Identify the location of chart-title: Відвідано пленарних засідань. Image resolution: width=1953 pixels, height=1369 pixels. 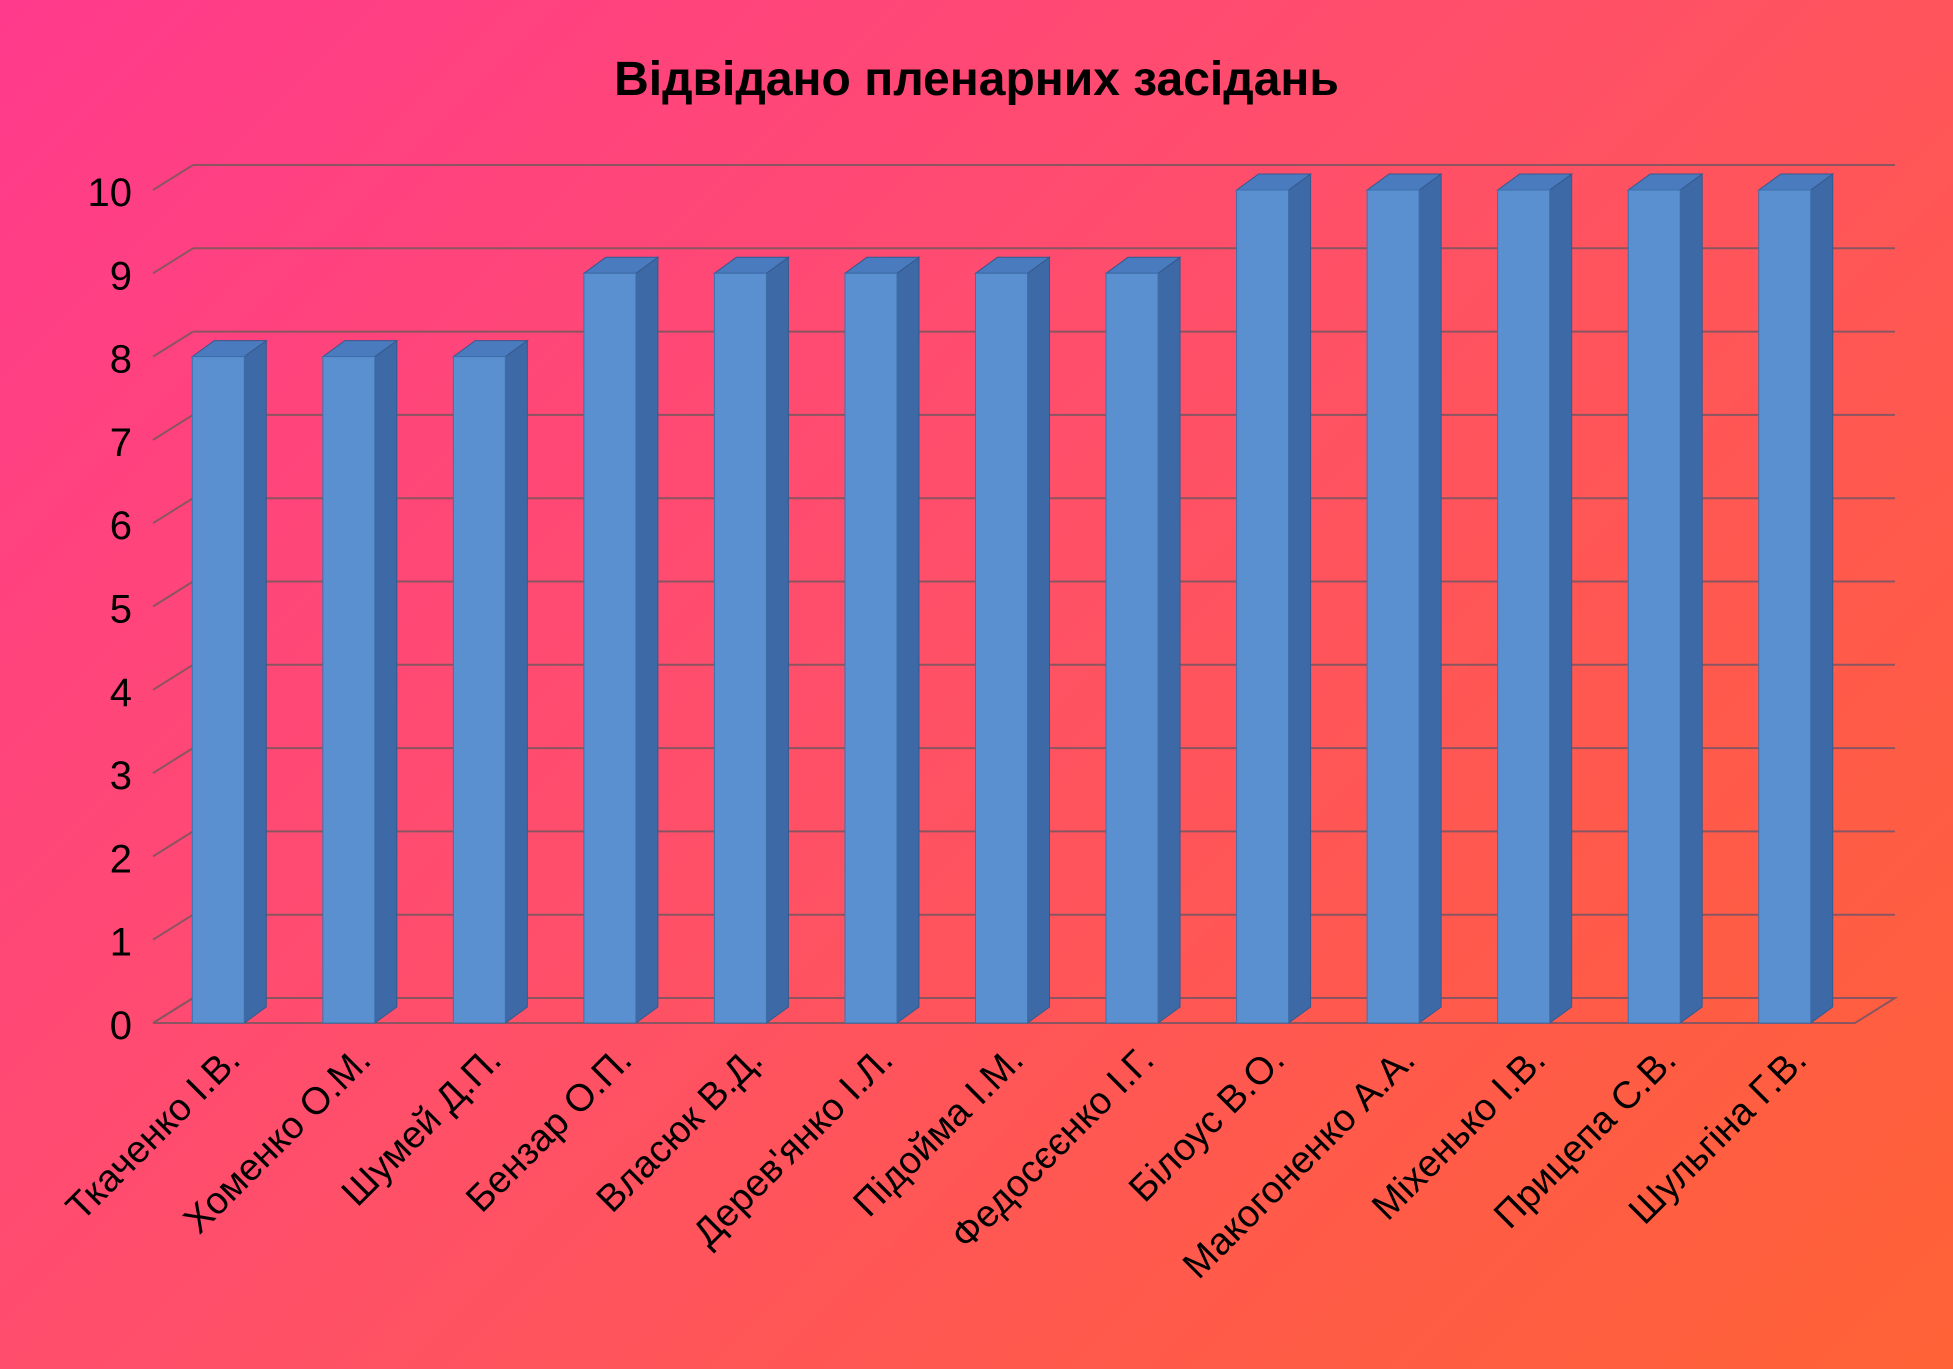
(976, 79).